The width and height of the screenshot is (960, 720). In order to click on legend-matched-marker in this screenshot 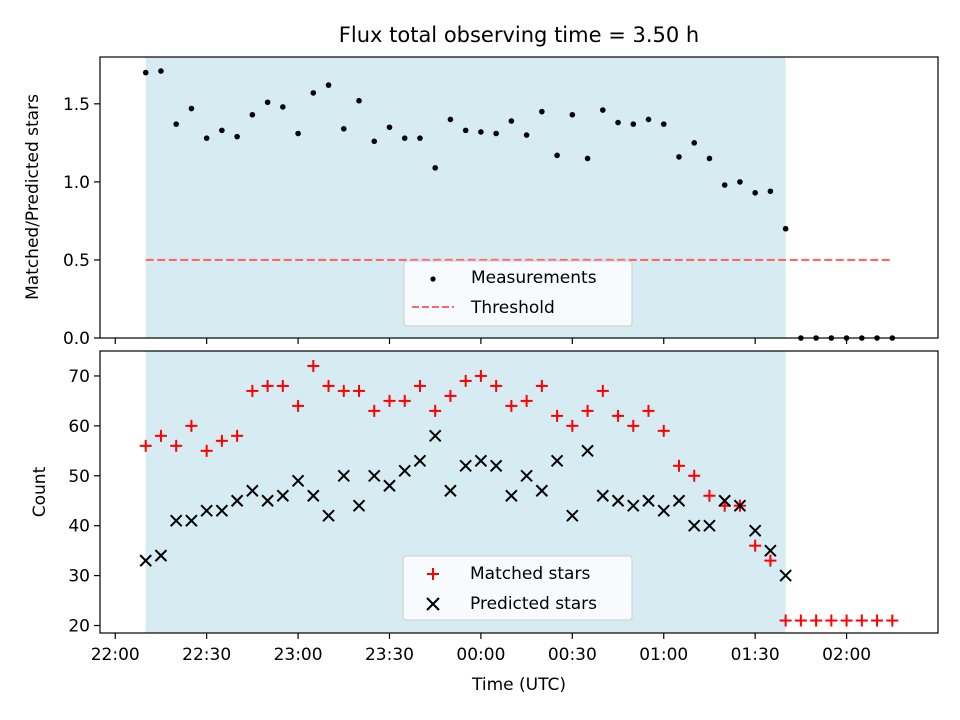, I will do `click(433, 574)`.